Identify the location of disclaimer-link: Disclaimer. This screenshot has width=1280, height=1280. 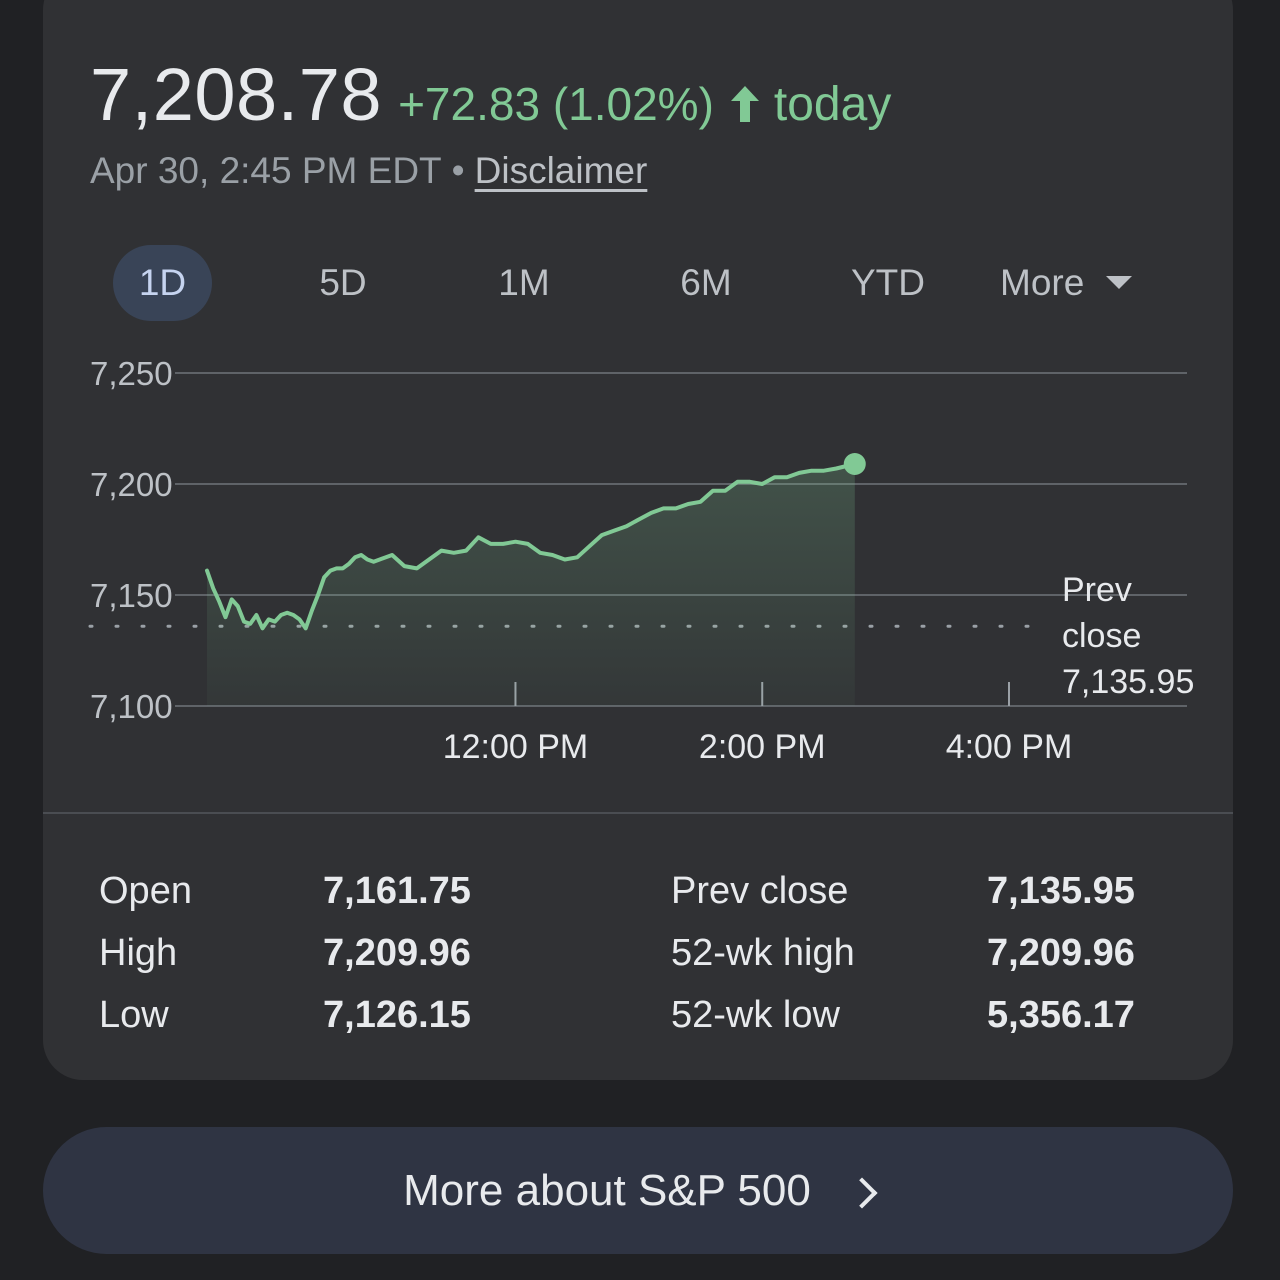
(561, 170).